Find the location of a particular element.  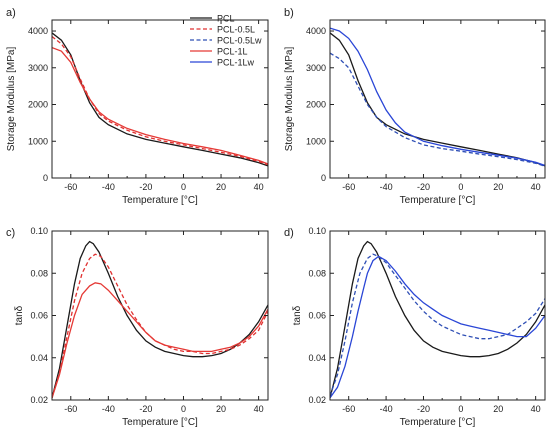

legend-label-PCL-0.5L: PCL-0.5L is located at coordinates (236, 30).